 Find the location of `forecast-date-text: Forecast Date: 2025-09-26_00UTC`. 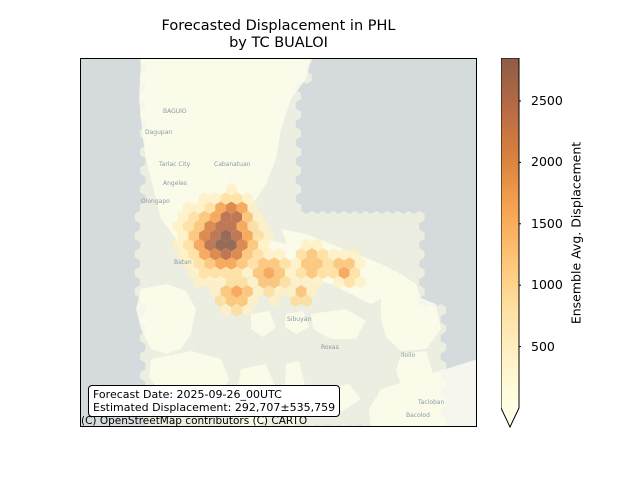

forecast-date-text: Forecast Date: 2025-09-26_00UTC is located at coordinates (187, 394).